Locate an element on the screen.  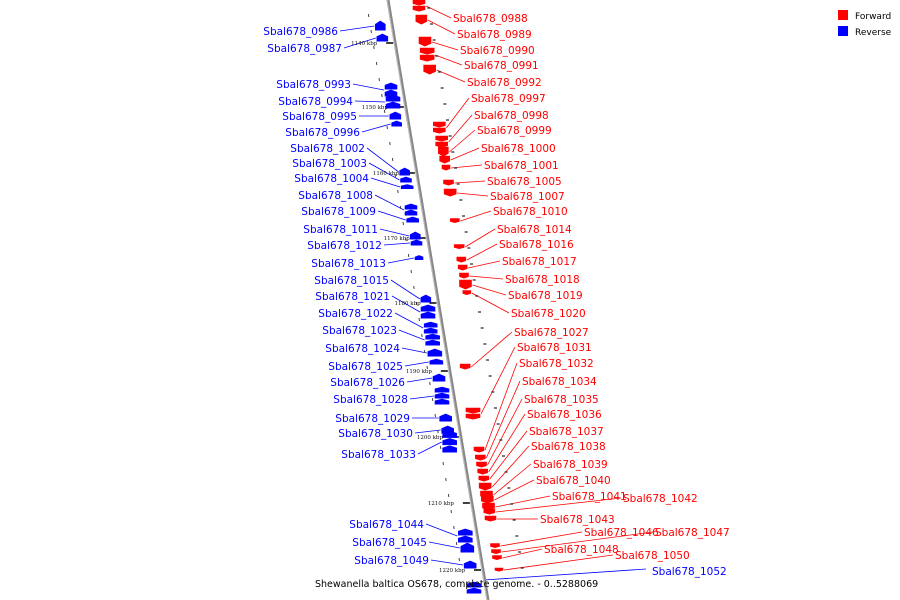
gene-label-reverse: Sbal678_0996 is located at coordinates (322, 133).